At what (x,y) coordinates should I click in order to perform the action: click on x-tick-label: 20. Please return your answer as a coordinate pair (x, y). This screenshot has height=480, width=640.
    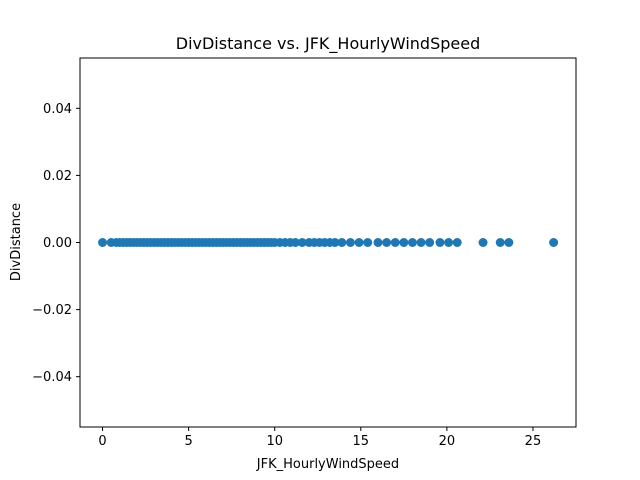
    Looking at the image, I should click on (447, 441).